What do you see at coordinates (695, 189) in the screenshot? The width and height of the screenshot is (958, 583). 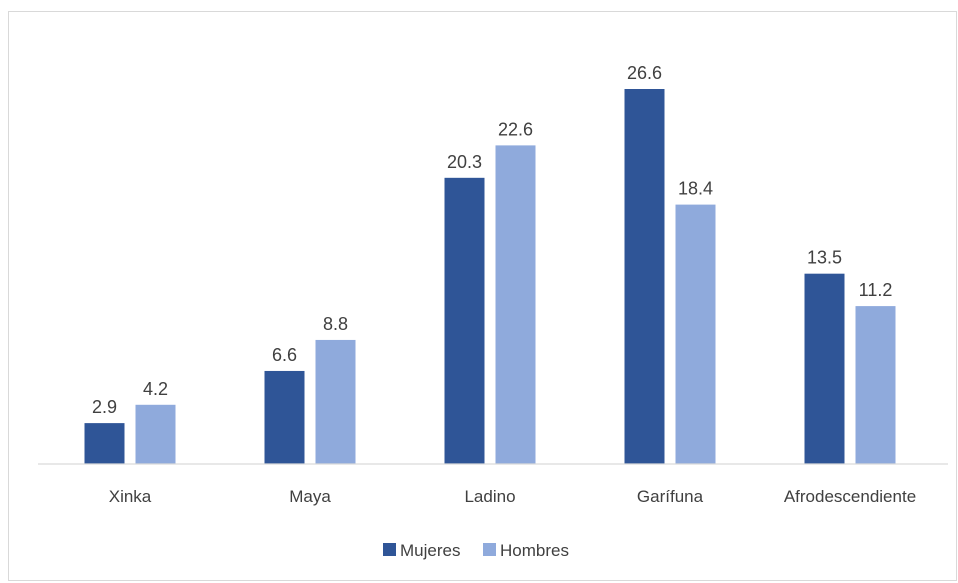 I see `value-label-hombres-garífuna: 18.4` at bounding box center [695, 189].